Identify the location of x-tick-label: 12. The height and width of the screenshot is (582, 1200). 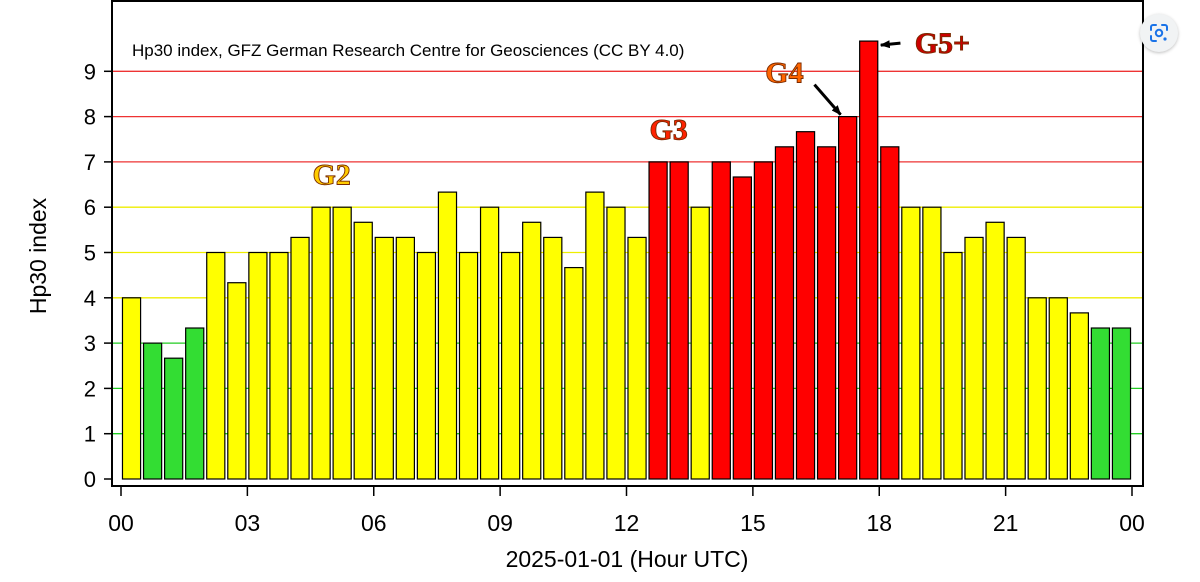
(627, 523).